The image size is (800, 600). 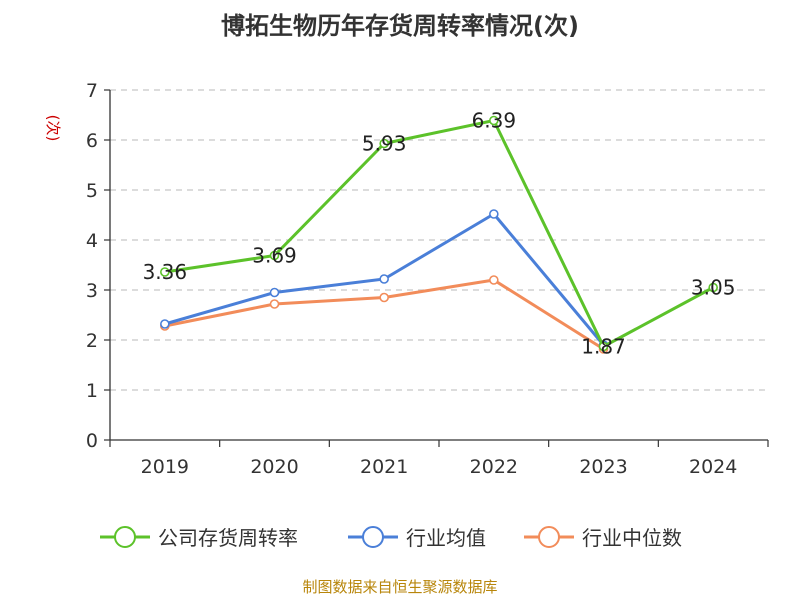 I want to click on series-0-point-2021, so click(x=384, y=143).